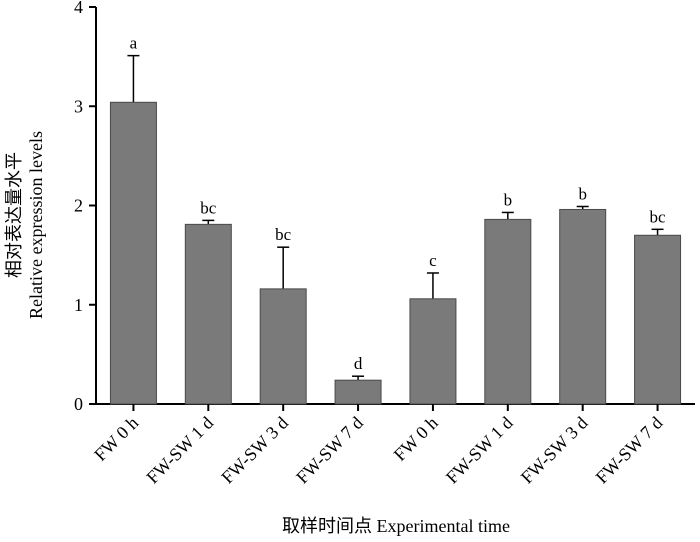 The height and width of the screenshot is (542, 700). I want to click on y-tick-label: 4, so click(78, 8).